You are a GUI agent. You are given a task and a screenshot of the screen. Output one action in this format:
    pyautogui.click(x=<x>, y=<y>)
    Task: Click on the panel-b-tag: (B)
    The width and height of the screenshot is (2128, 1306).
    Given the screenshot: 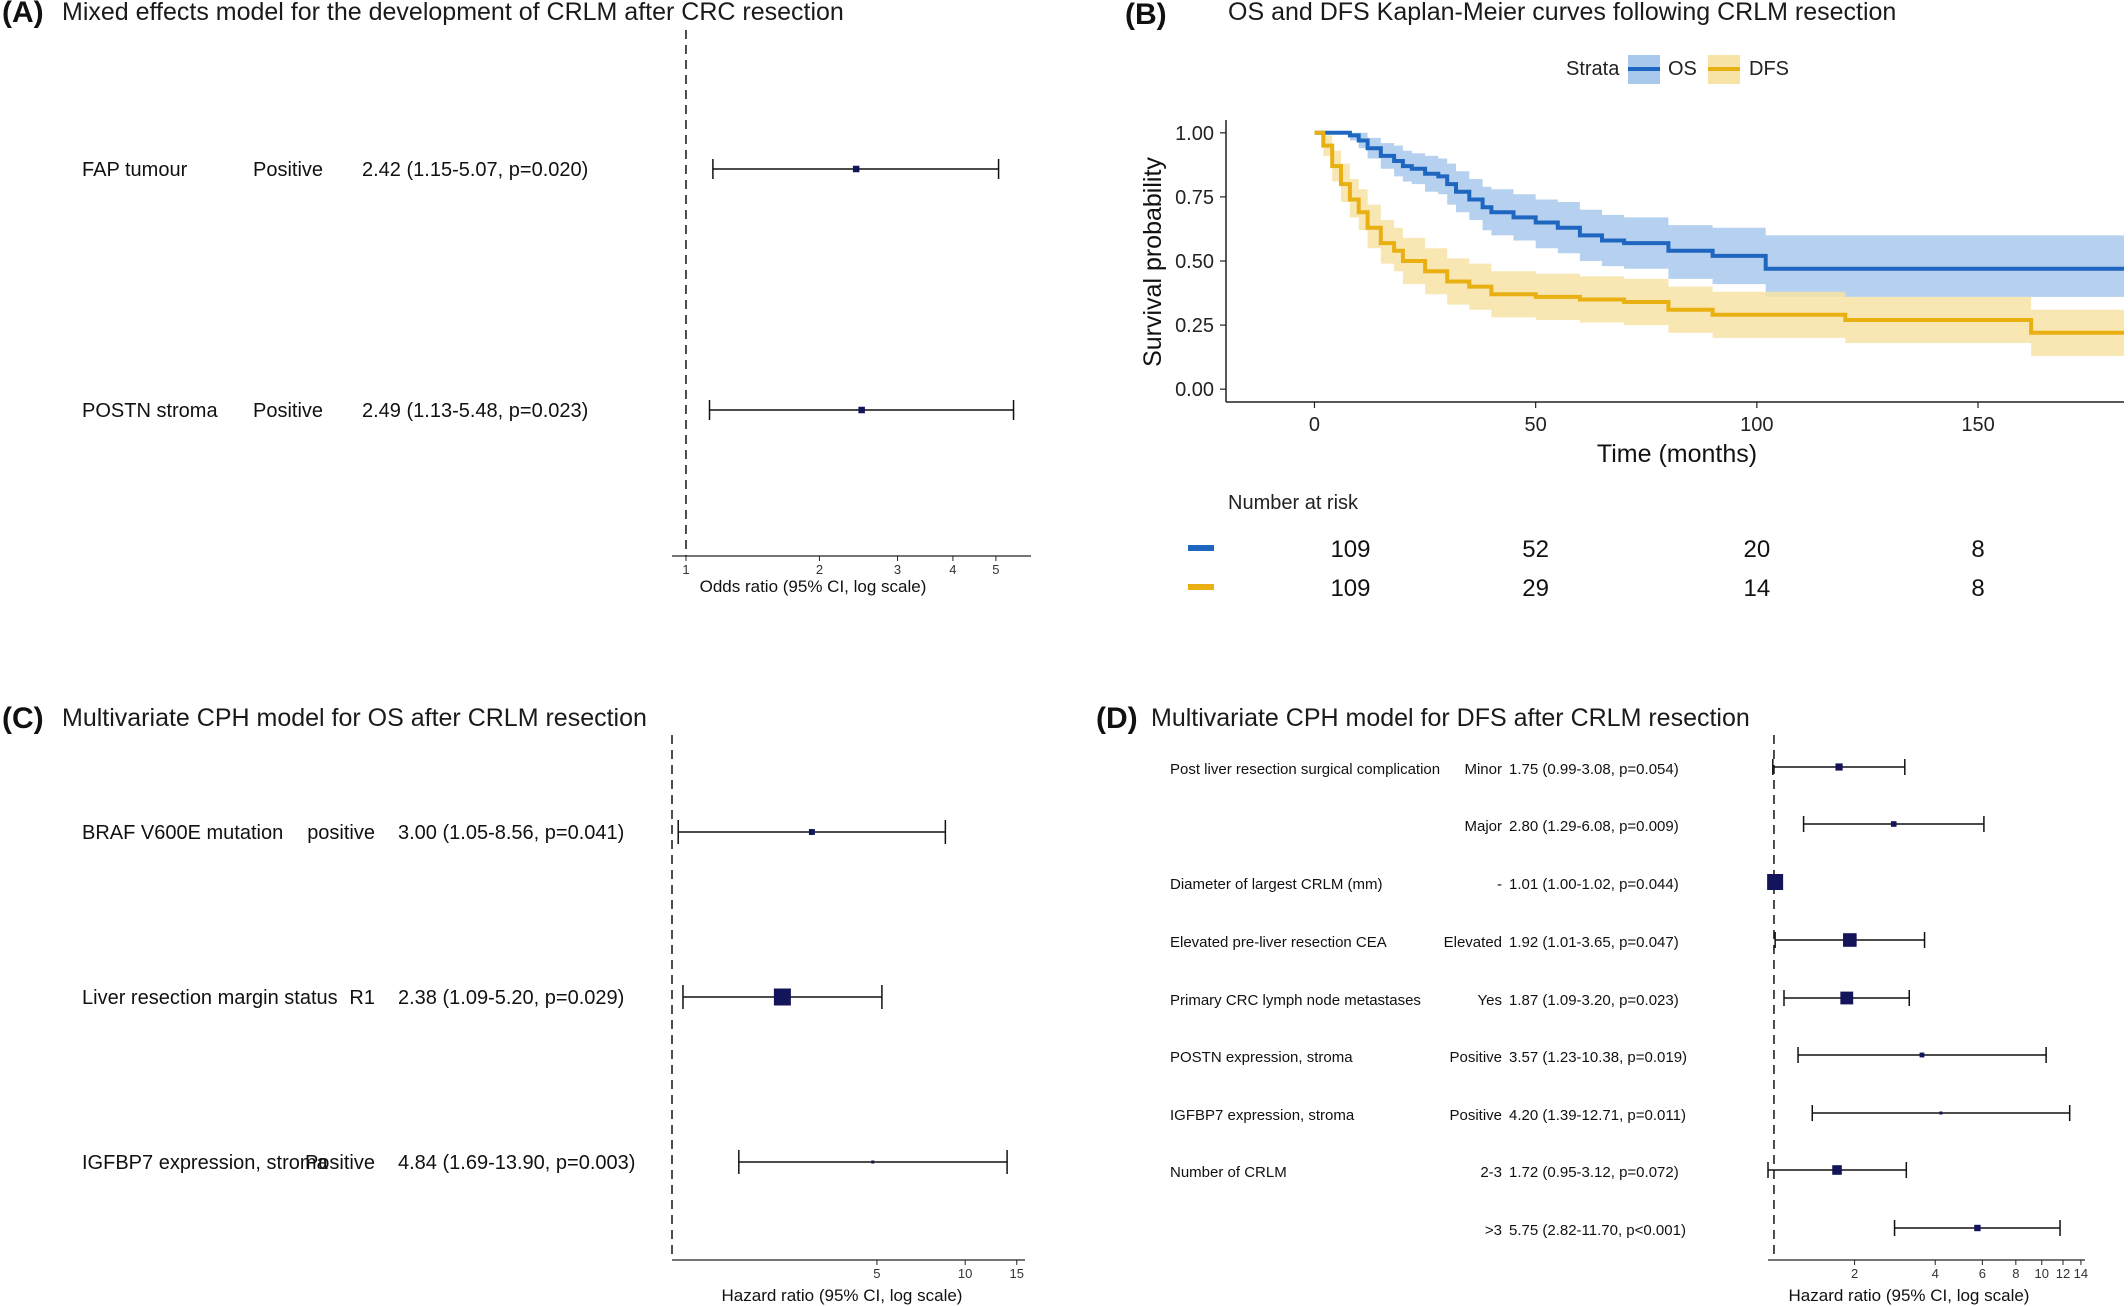 What is the action you would take?
    pyautogui.click(x=1146, y=15)
    